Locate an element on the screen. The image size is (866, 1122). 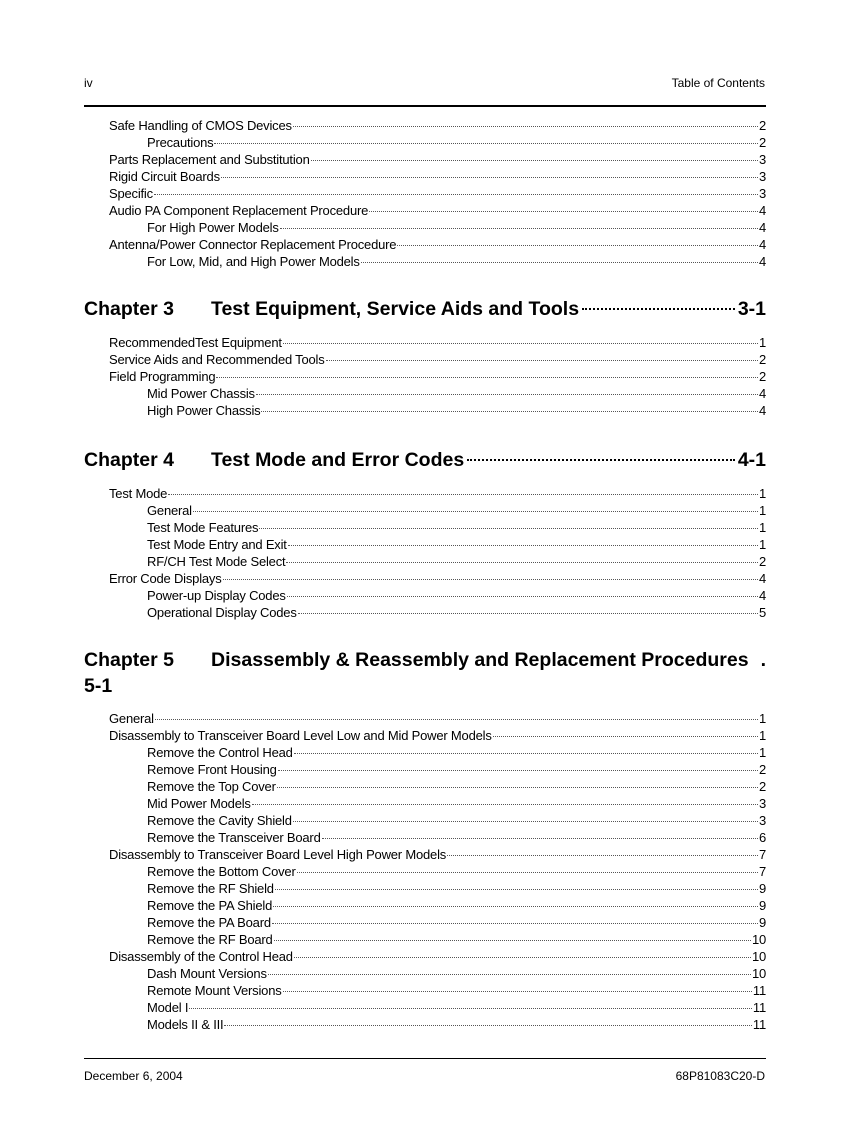
toc-entry: For Low, Mid, and High Power Models 4 is located at coordinates (437, 261).